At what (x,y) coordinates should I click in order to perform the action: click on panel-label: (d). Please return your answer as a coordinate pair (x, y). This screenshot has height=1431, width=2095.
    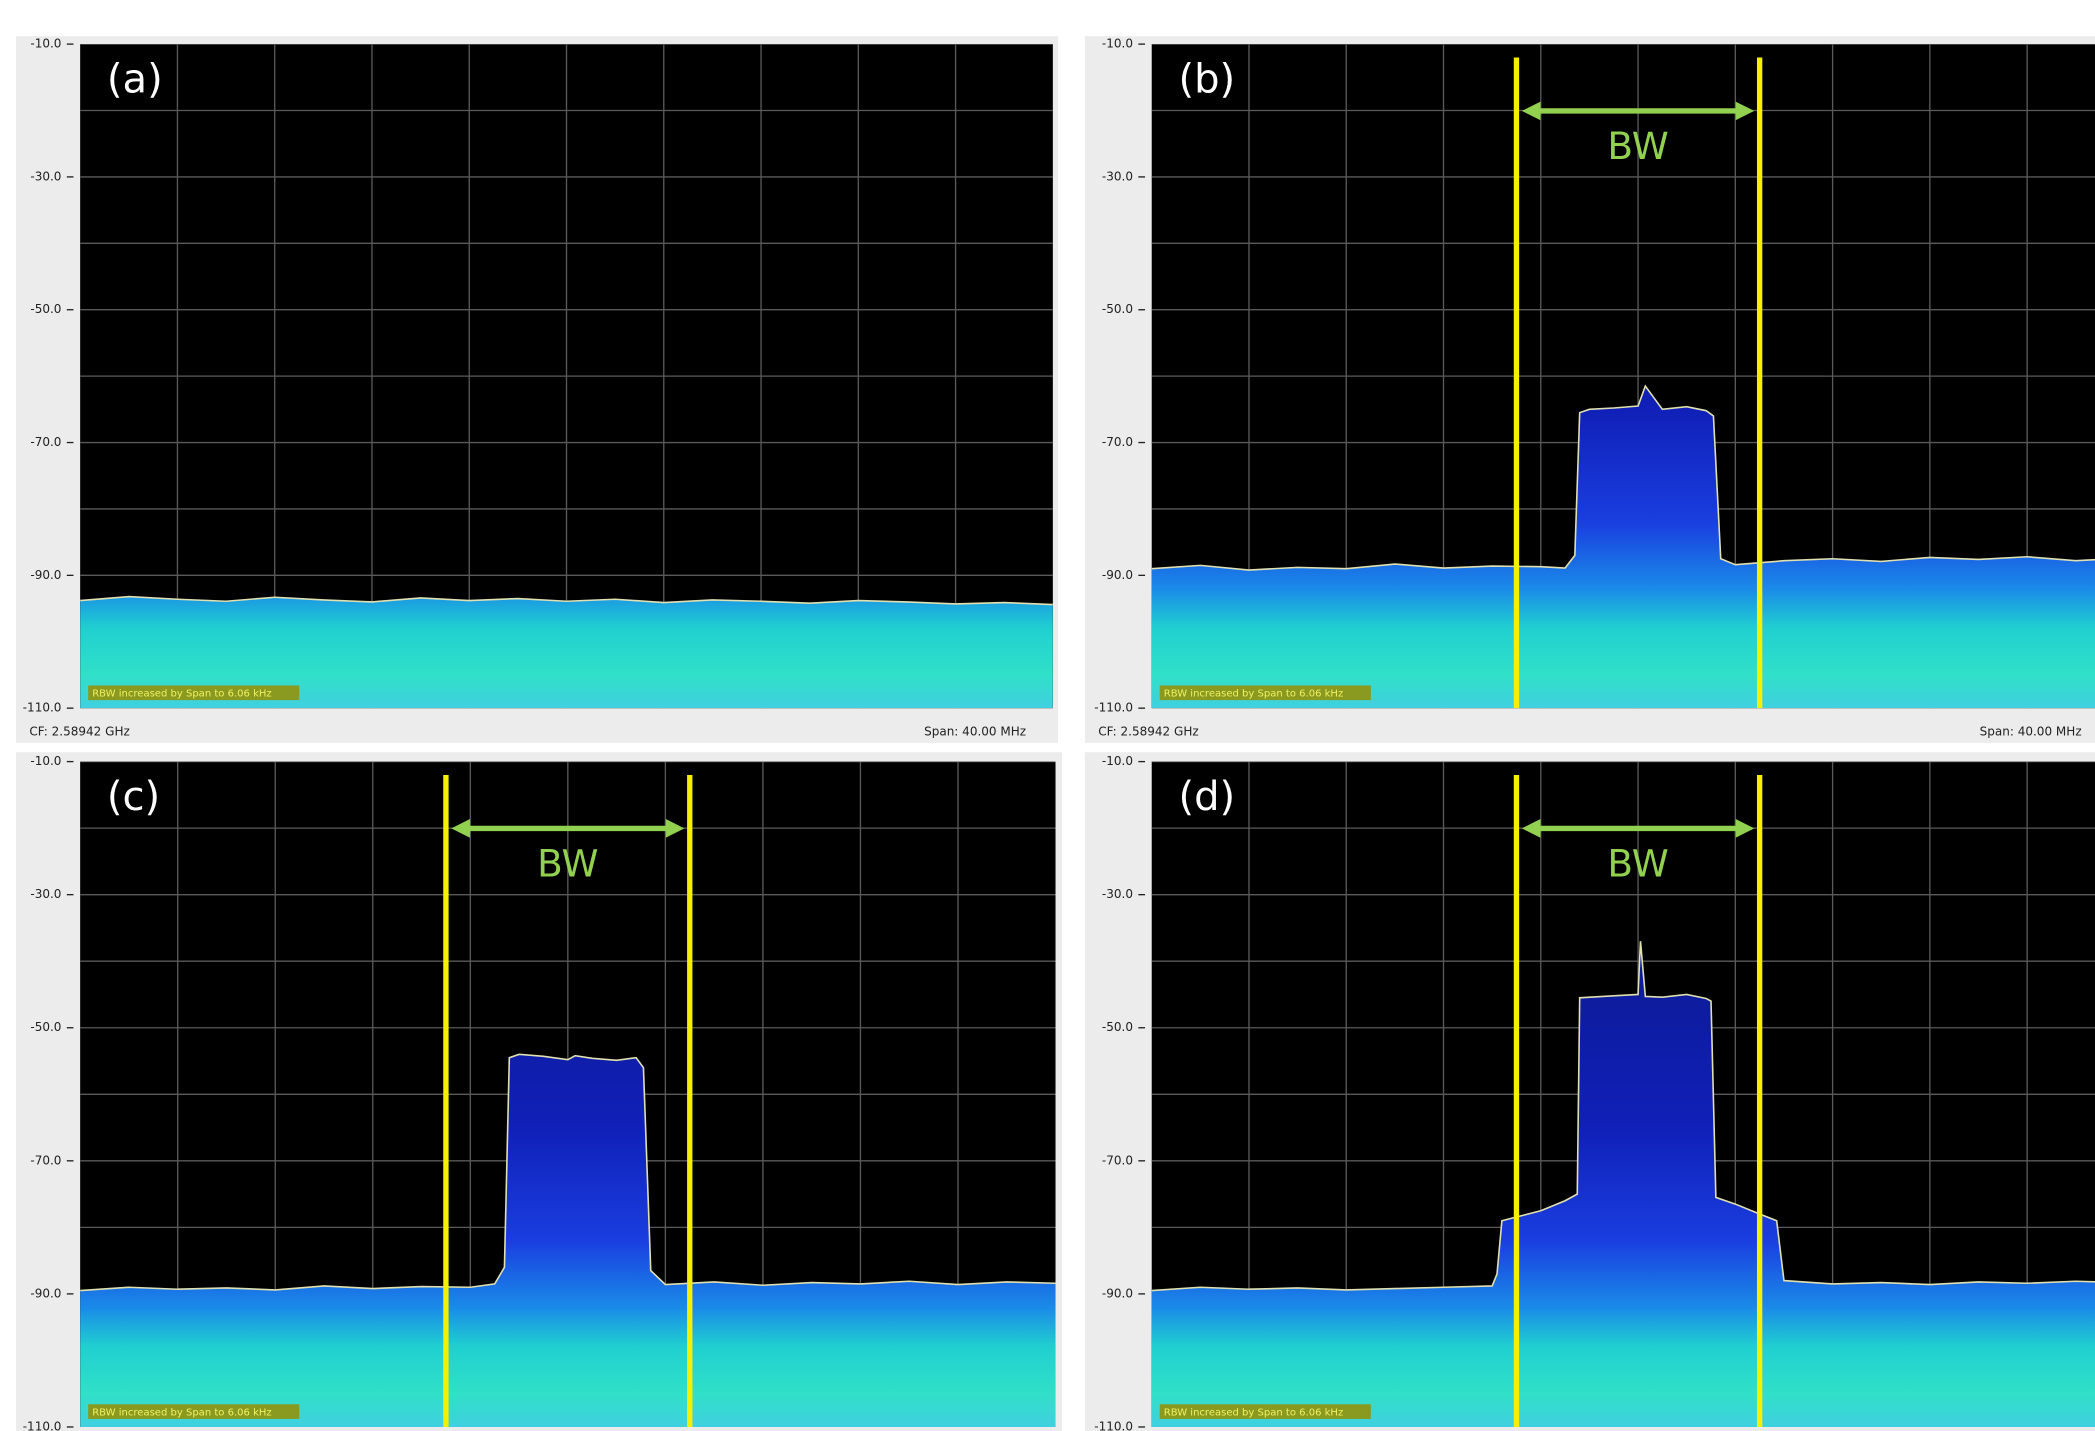
    Looking at the image, I should click on (1206, 797).